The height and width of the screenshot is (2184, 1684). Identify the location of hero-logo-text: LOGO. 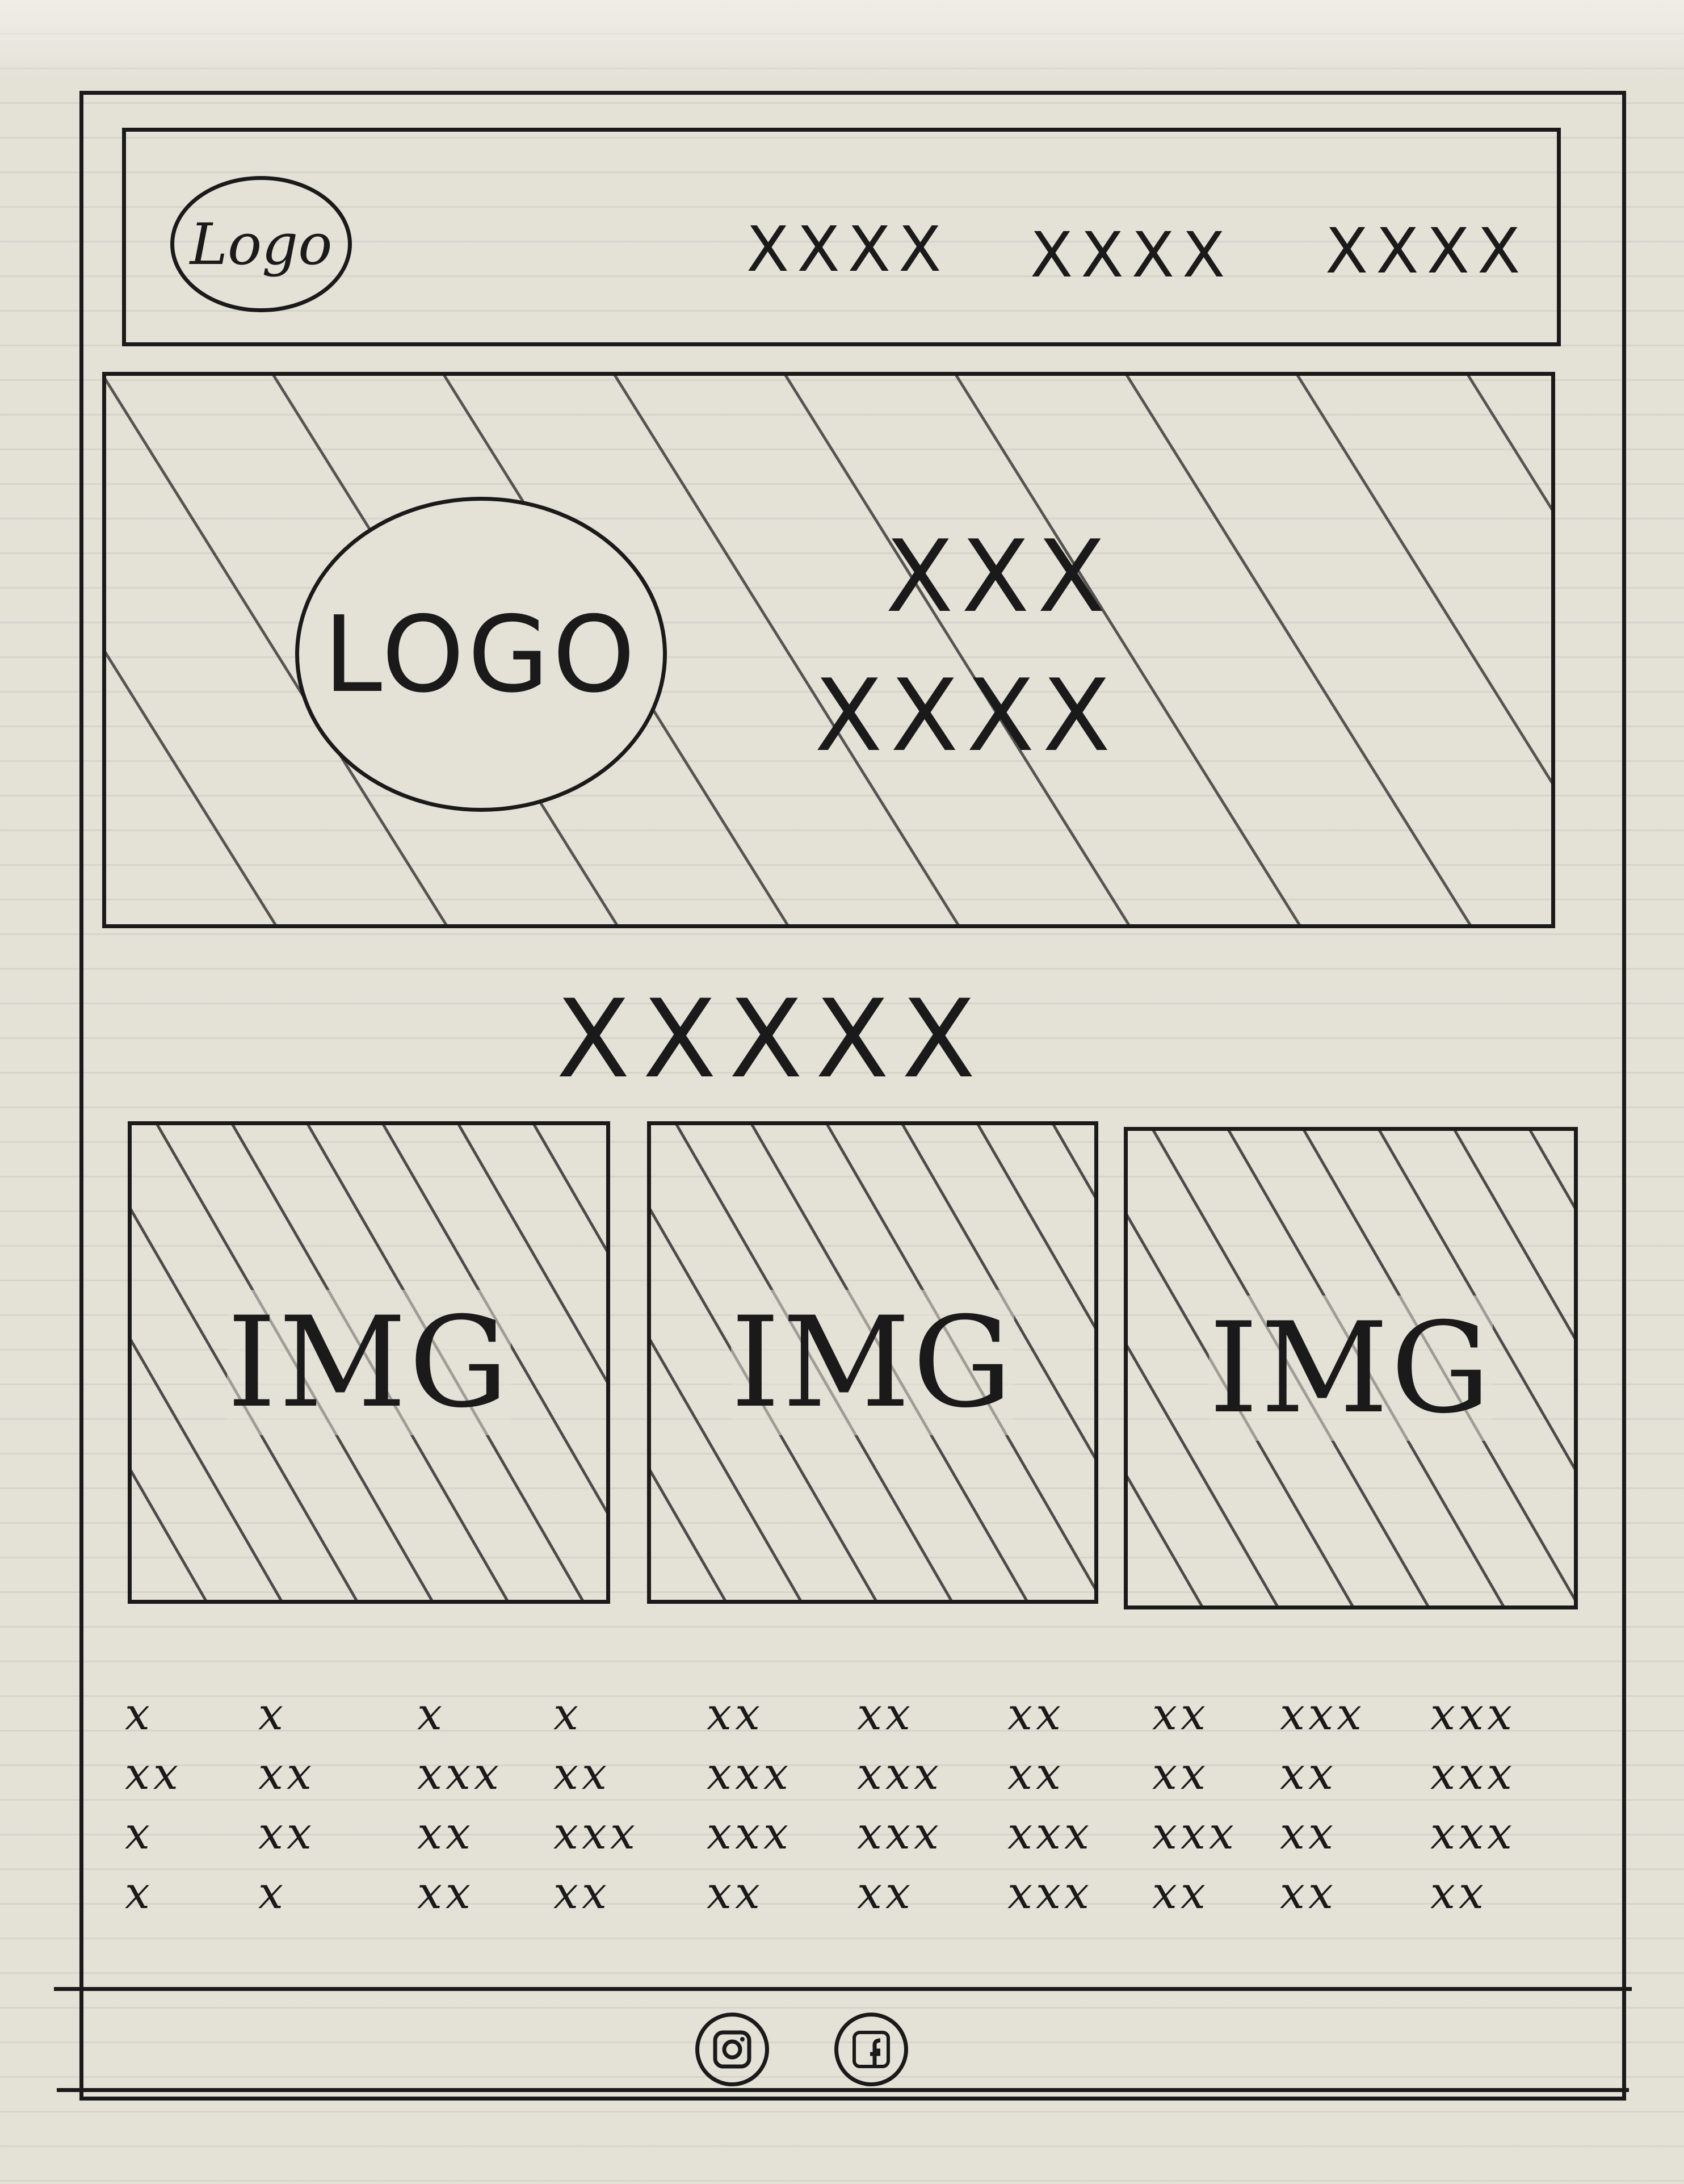
(481, 654).